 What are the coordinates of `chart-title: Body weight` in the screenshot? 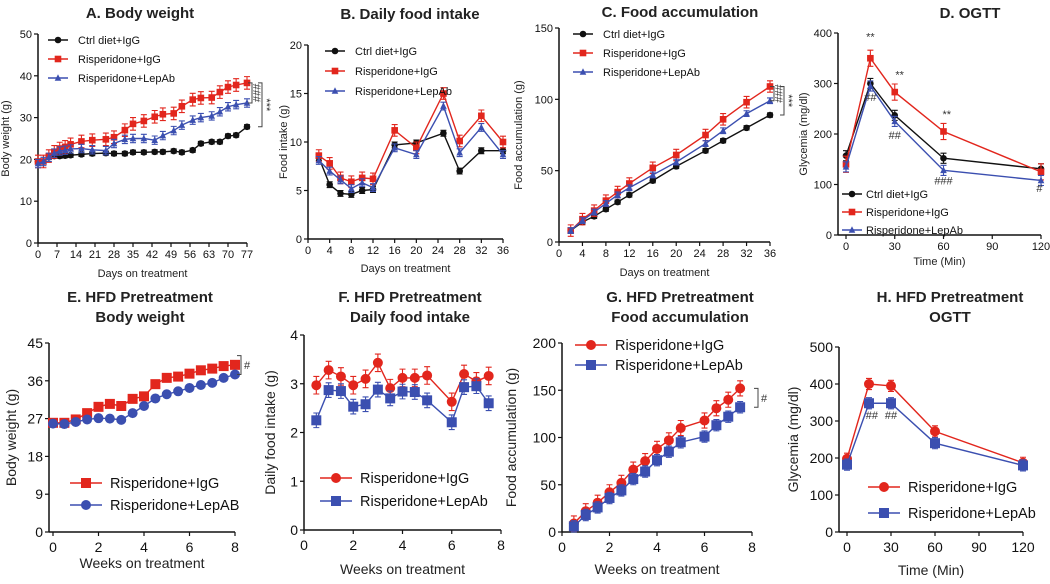 It's located at (139, 317).